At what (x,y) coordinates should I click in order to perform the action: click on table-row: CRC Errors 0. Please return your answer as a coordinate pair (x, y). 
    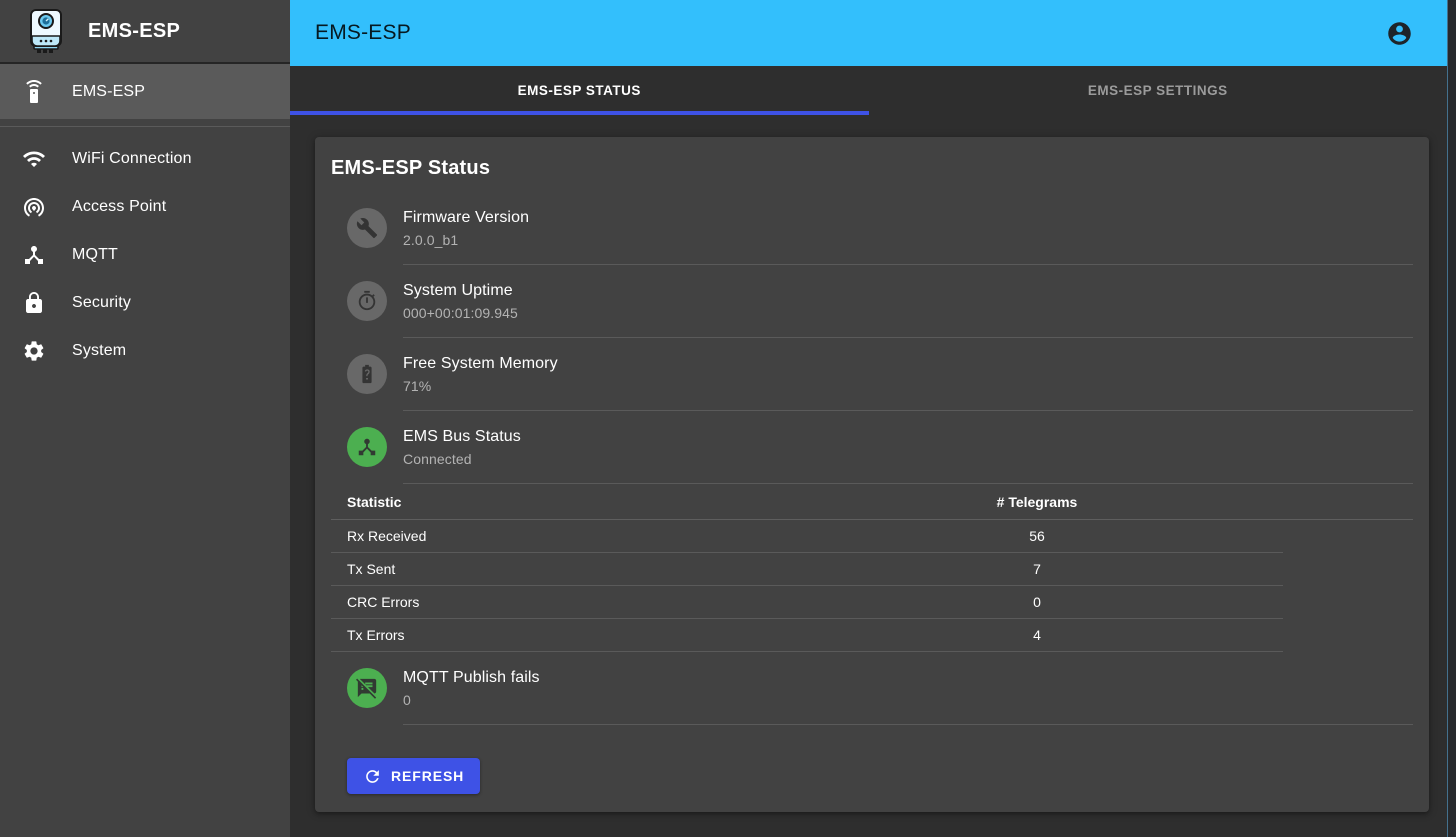
    Looking at the image, I should click on (807, 602).